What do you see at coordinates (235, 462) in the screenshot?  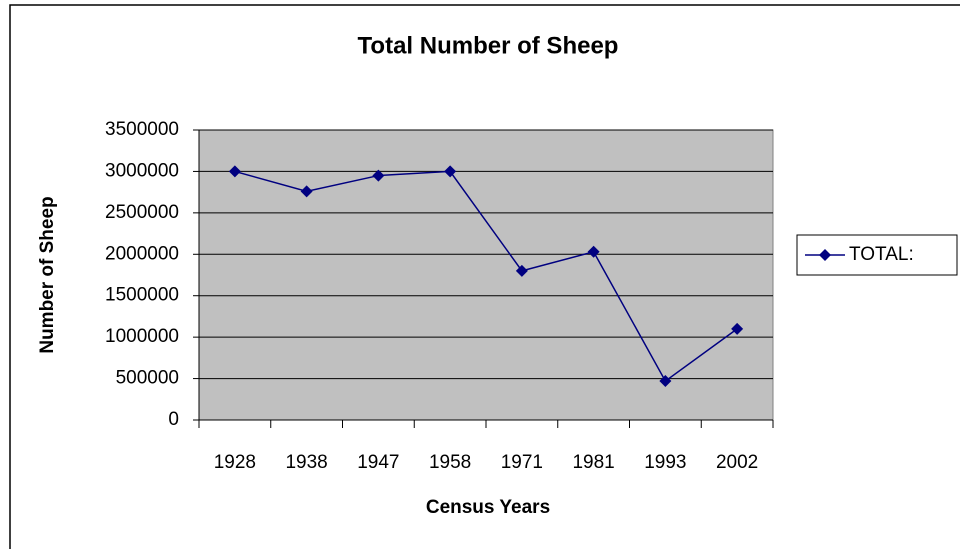 I see `x-tick-label: 1928` at bounding box center [235, 462].